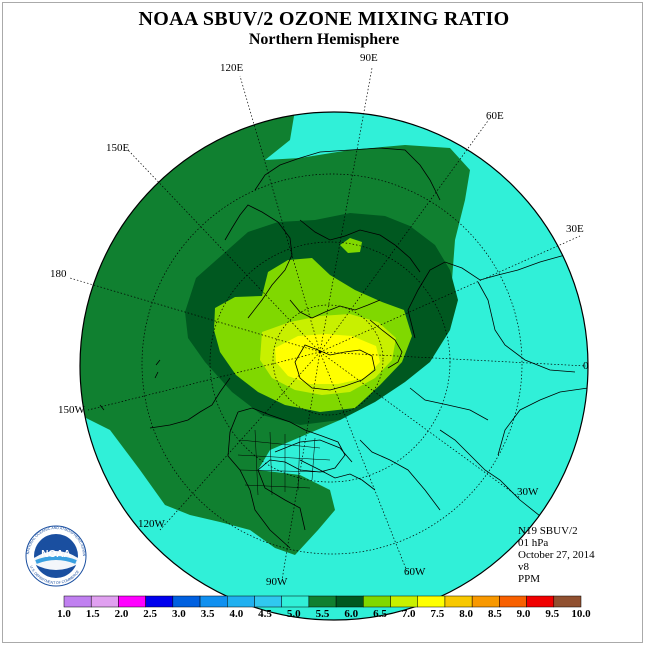 The width and height of the screenshot is (648, 648). I want to click on lon-label-180: 180, so click(58, 274).